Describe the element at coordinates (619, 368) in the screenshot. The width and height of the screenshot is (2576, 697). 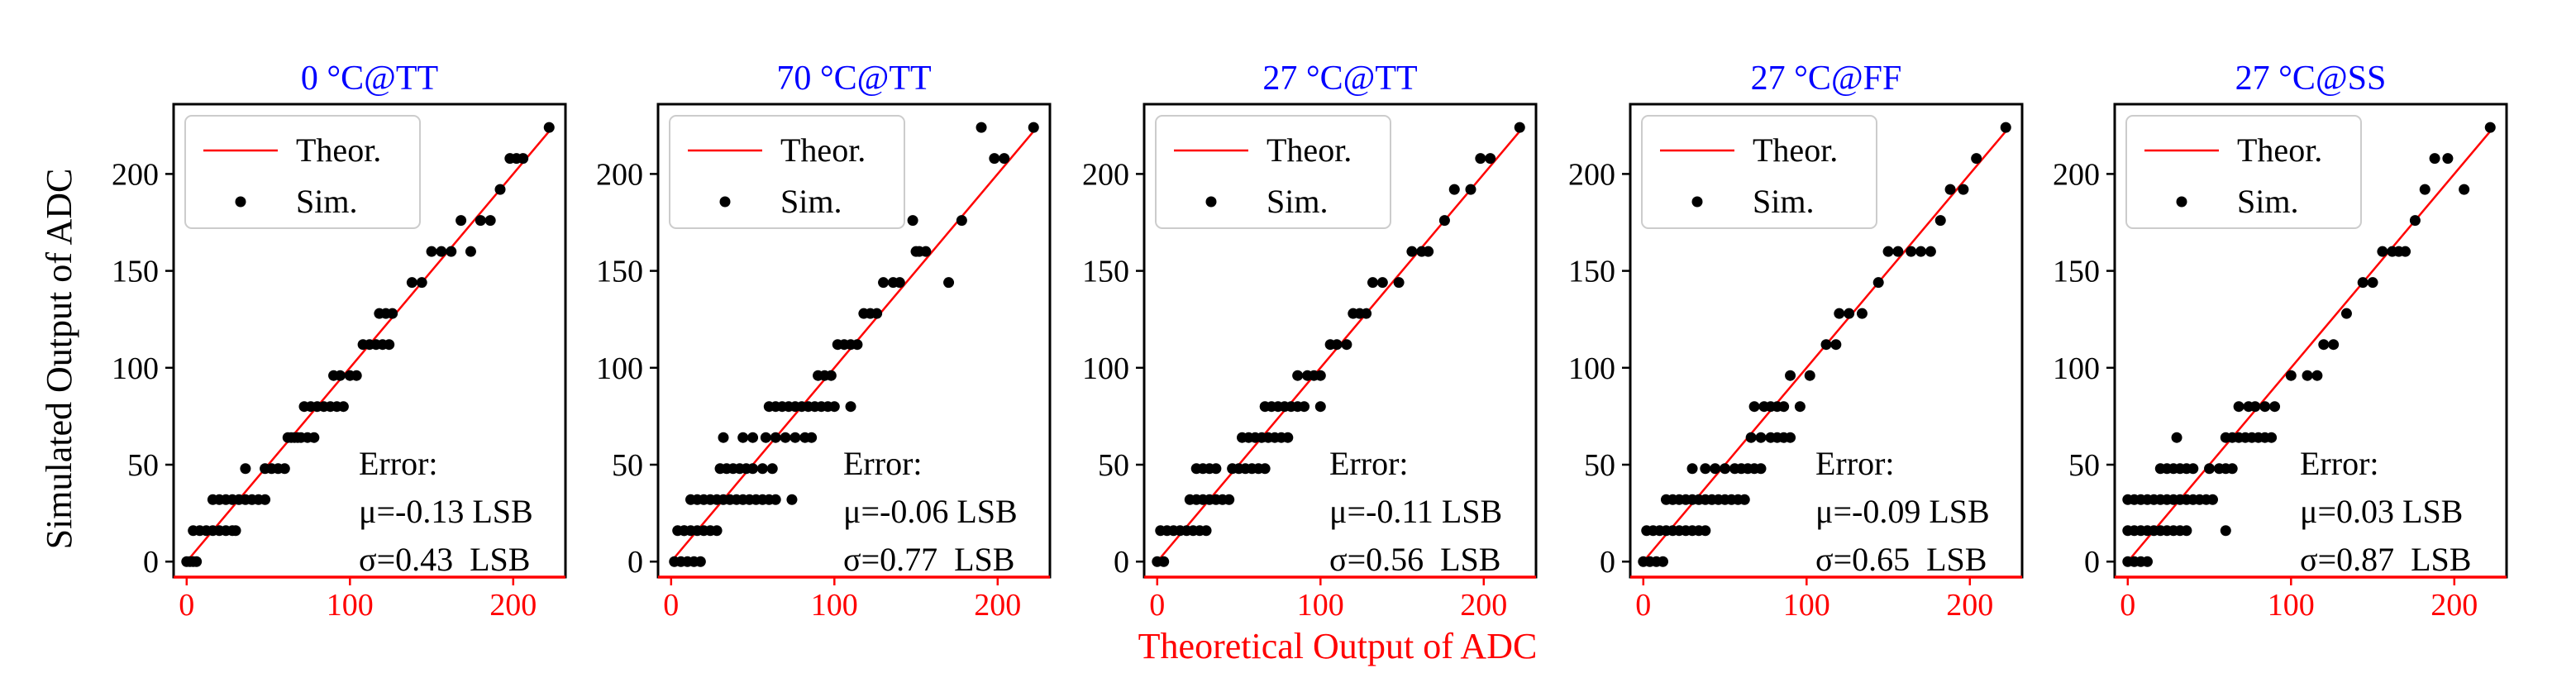
I see `y-tick-label: 100` at that location.